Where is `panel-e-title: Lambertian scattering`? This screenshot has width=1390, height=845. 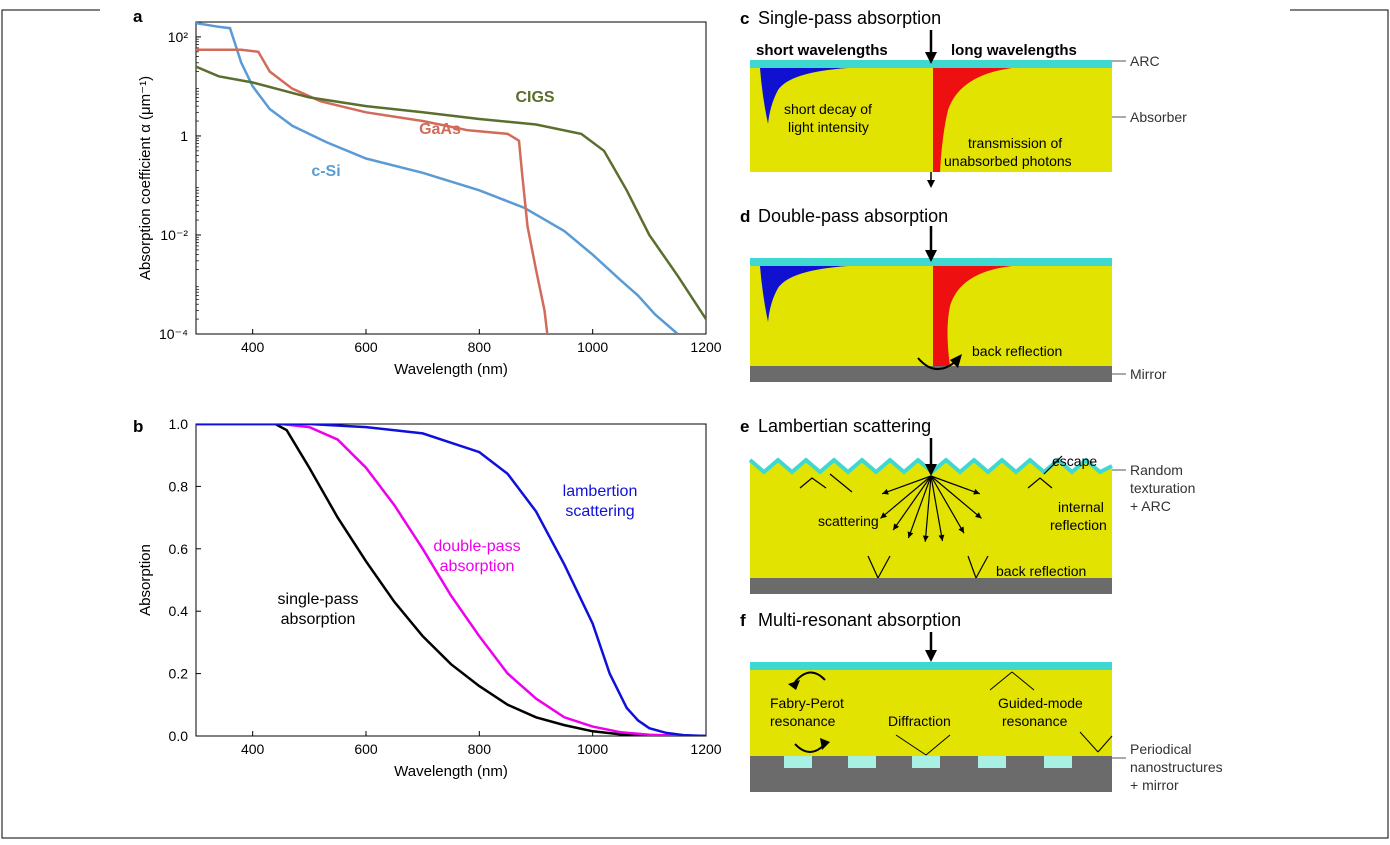
panel-e-title: Lambertian scattering is located at coordinates (844, 426).